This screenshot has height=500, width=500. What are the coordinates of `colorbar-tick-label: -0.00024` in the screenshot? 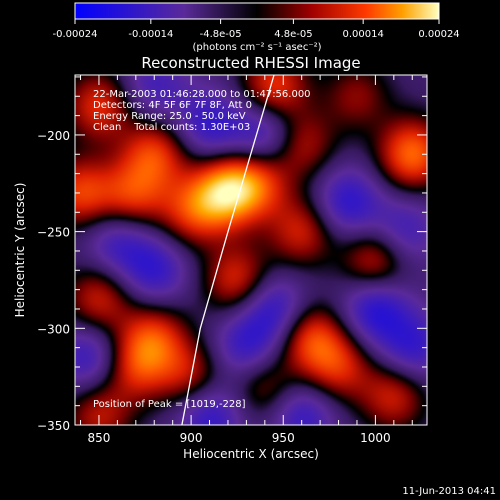 It's located at (75, 34).